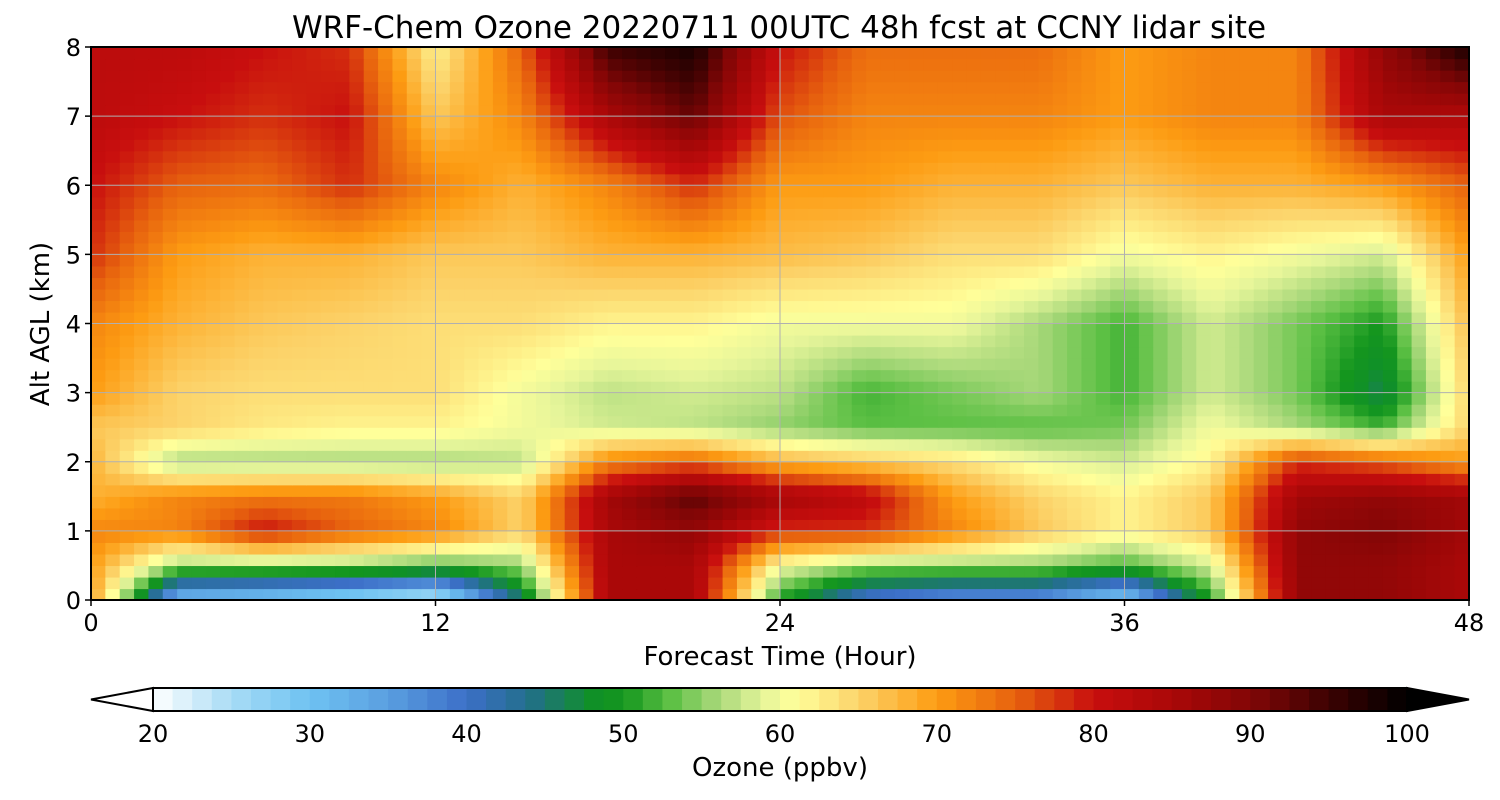 The image size is (1500, 800). What do you see at coordinates (535, 699) in the screenshot?
I see `colorbar-segment` at bounding box center [535, 699].